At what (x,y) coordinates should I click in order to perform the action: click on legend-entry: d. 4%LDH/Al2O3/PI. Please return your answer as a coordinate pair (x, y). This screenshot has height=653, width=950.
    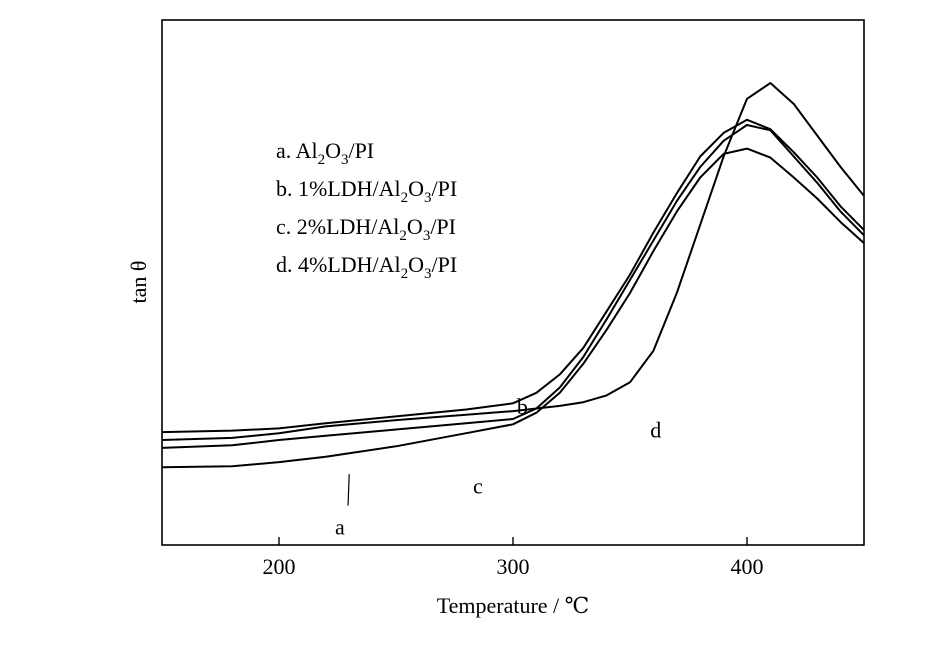
    Looking at the image, I should click on (366, 267).